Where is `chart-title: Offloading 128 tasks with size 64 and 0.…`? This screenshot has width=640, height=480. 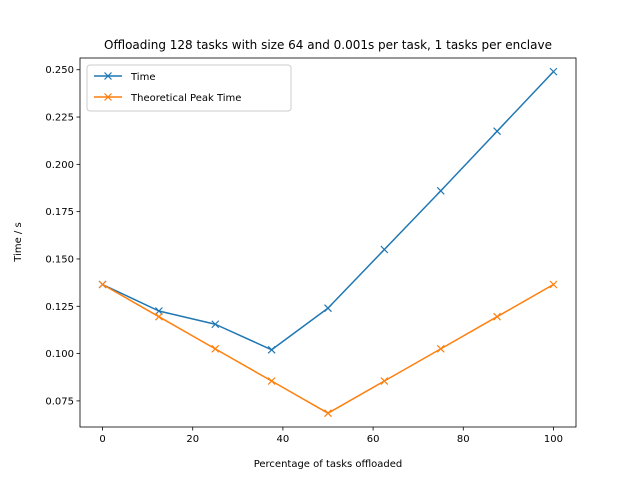 chart-title: Offloading 128 tasks with size 64 and 0.… is located at coordinates (328, 45).